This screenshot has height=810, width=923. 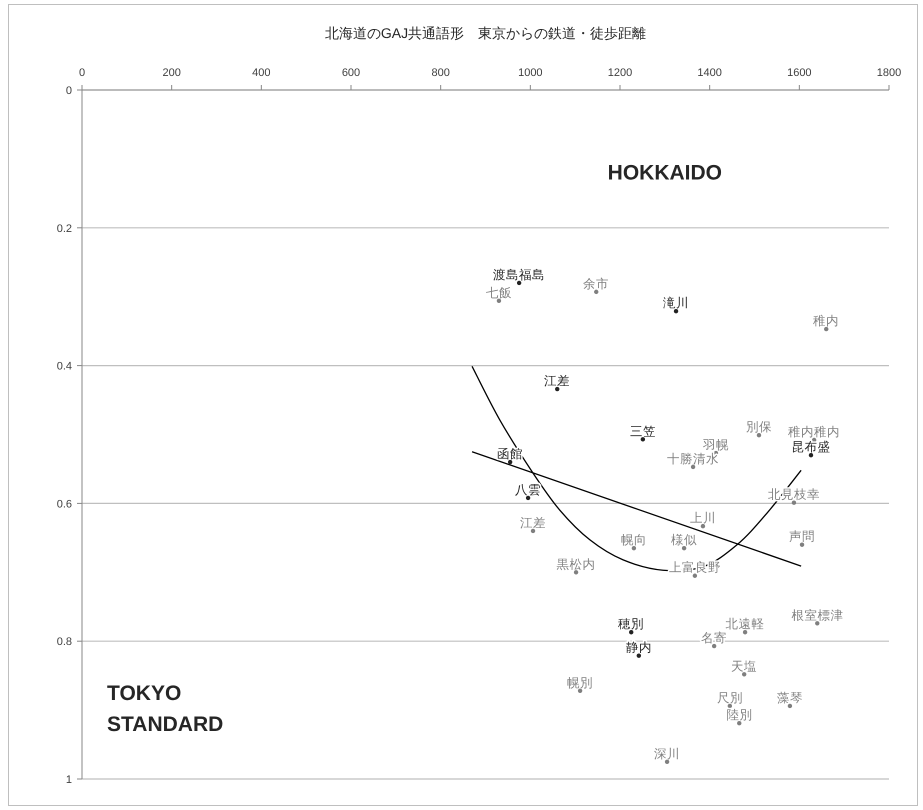 What do you see at coordinates (715, 445) in the screenshot?
I see `data-label: 羽幌` at bounding box center [715, 445].